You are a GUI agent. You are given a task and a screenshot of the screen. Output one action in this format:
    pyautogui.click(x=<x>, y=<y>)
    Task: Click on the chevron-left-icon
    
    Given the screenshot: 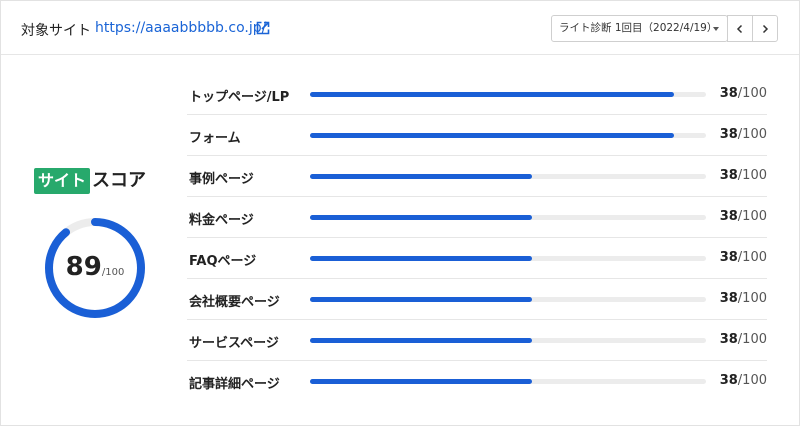 What is the action you would take?
    pyautogui.click(x=739, y=29)
    